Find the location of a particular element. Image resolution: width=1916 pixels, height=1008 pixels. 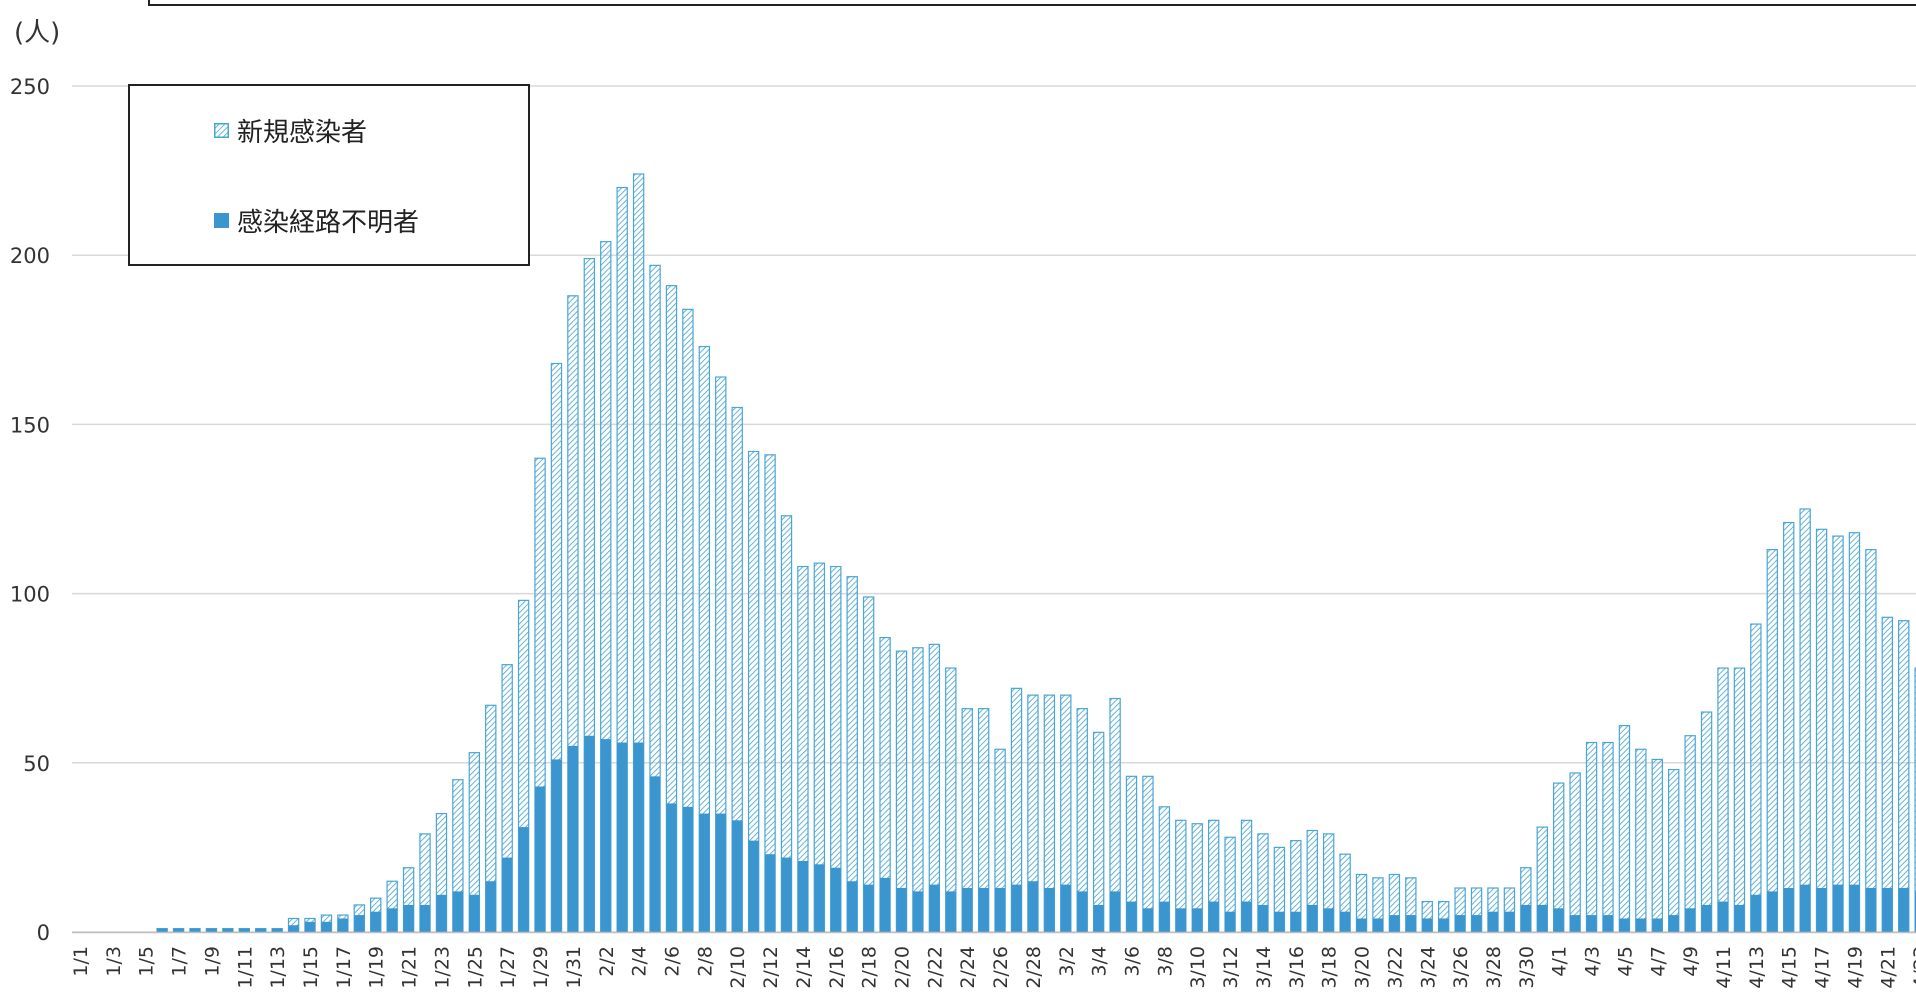

bar-unknown-route-2/27 is located at coordinates (1016, 908).